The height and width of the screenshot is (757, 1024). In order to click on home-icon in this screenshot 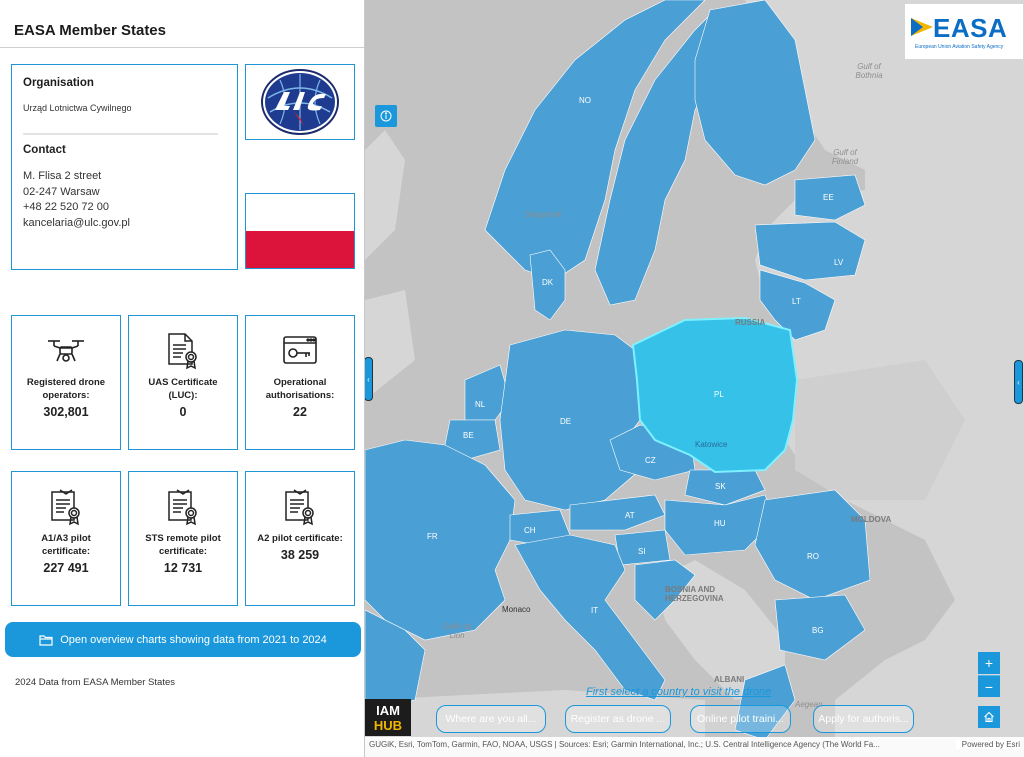, I will do `click(989, 717)`.